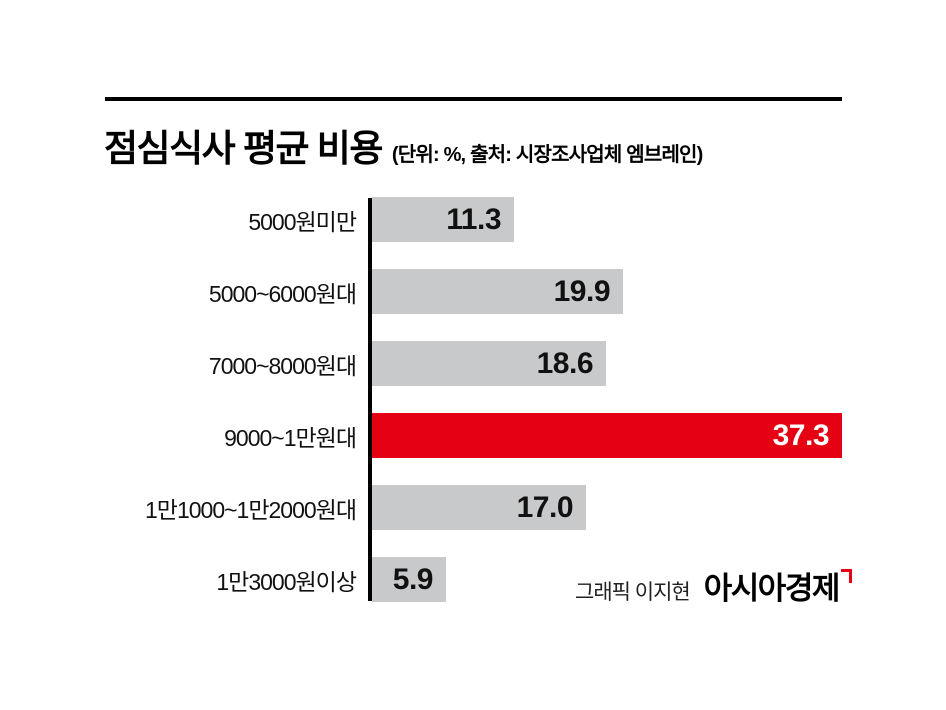 Image resolution: width=946 pixels, height=710 pixels. I want to click on bar-highlighted: 37.3, so click(607, 435).